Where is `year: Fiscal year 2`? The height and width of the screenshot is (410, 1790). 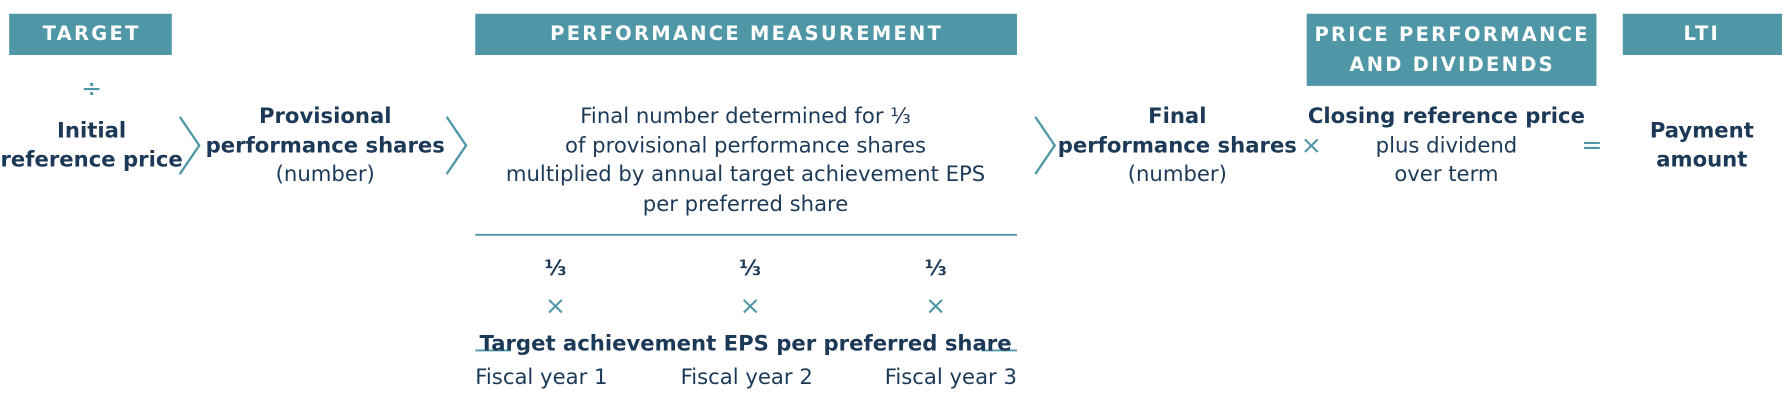
year: Fiscal year 2 is located at coordinates (747, 376).